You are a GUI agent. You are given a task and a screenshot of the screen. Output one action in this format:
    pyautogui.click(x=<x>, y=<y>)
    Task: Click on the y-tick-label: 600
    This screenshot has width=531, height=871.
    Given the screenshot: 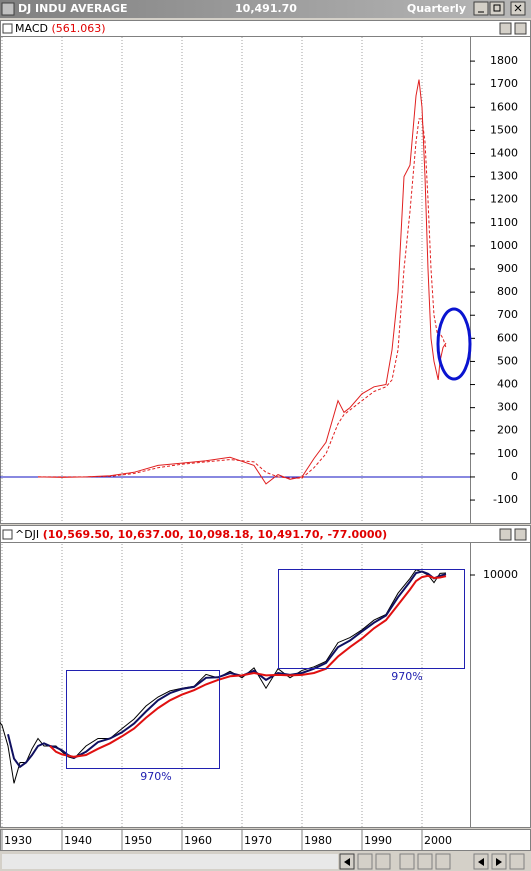 What is the action you would take?
    pyautogui.click(x=507, y=337)
    